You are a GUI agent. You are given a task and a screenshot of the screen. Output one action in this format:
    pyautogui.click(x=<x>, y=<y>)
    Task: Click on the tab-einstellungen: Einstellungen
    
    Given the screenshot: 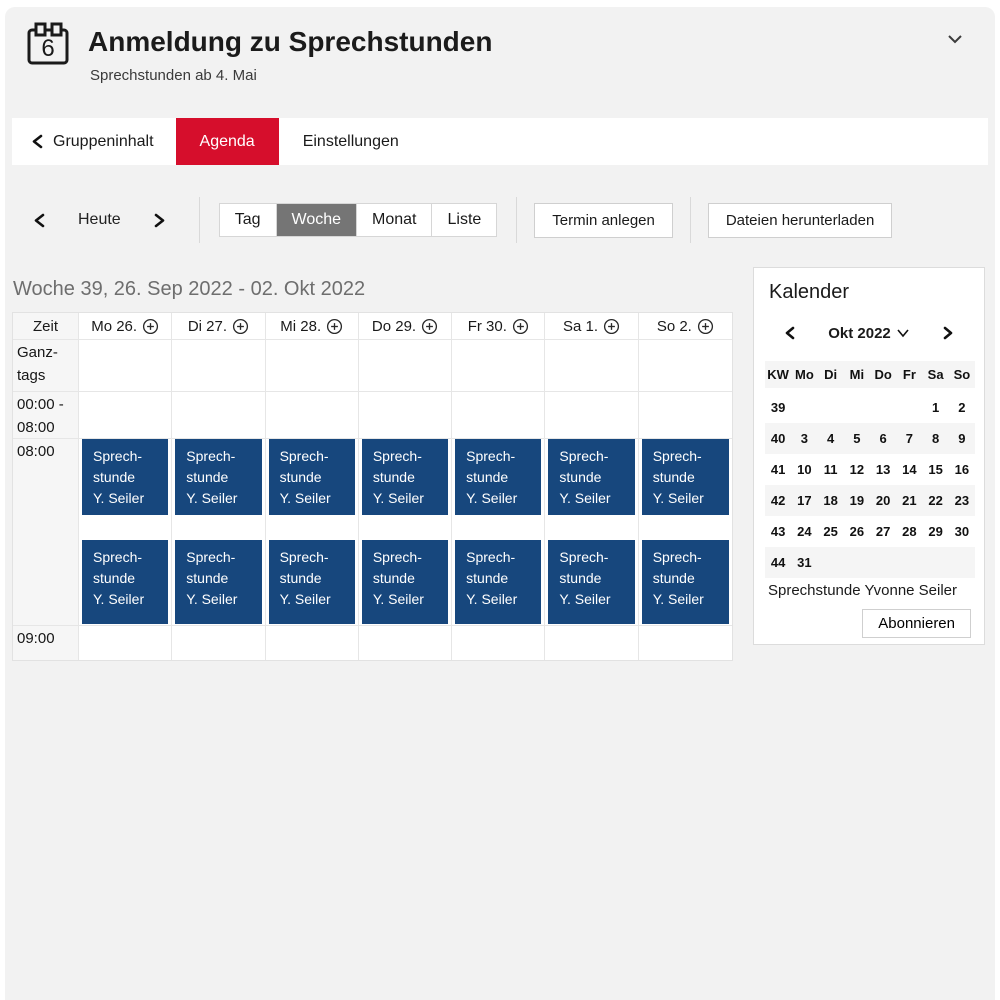 What is the action you would take?
    pyautogui.click(x=351, y=141)
    